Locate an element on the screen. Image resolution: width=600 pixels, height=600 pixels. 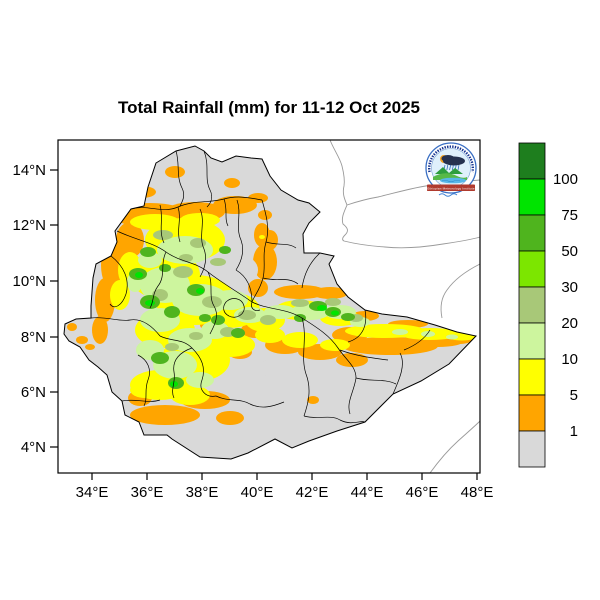
y-tick-label-8n: 8°N is located at coordinates (33, 337).